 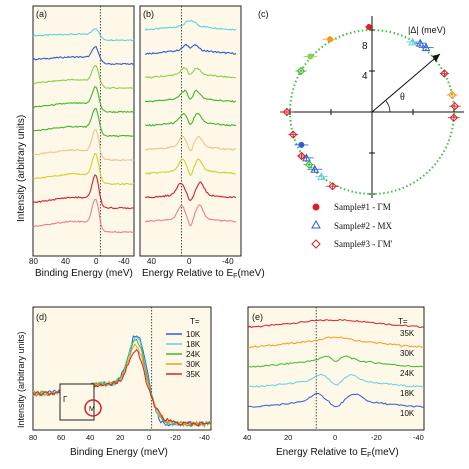 I want to click on x-tick-label: 20, so click(x=288, y=437).